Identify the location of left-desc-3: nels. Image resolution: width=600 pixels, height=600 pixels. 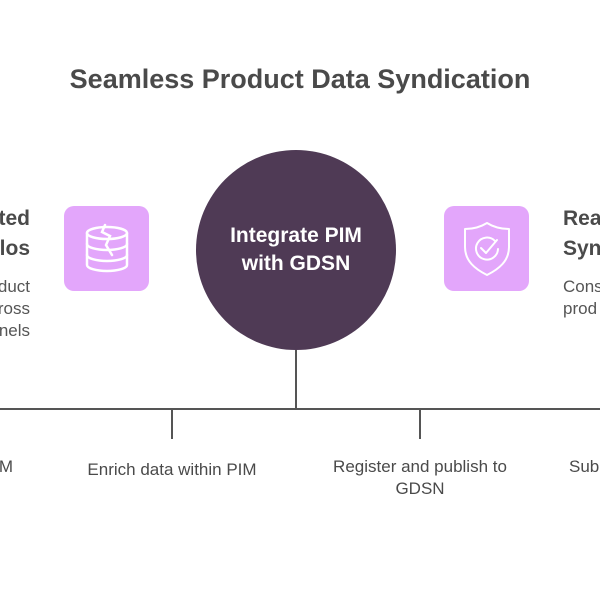
(15, 330).